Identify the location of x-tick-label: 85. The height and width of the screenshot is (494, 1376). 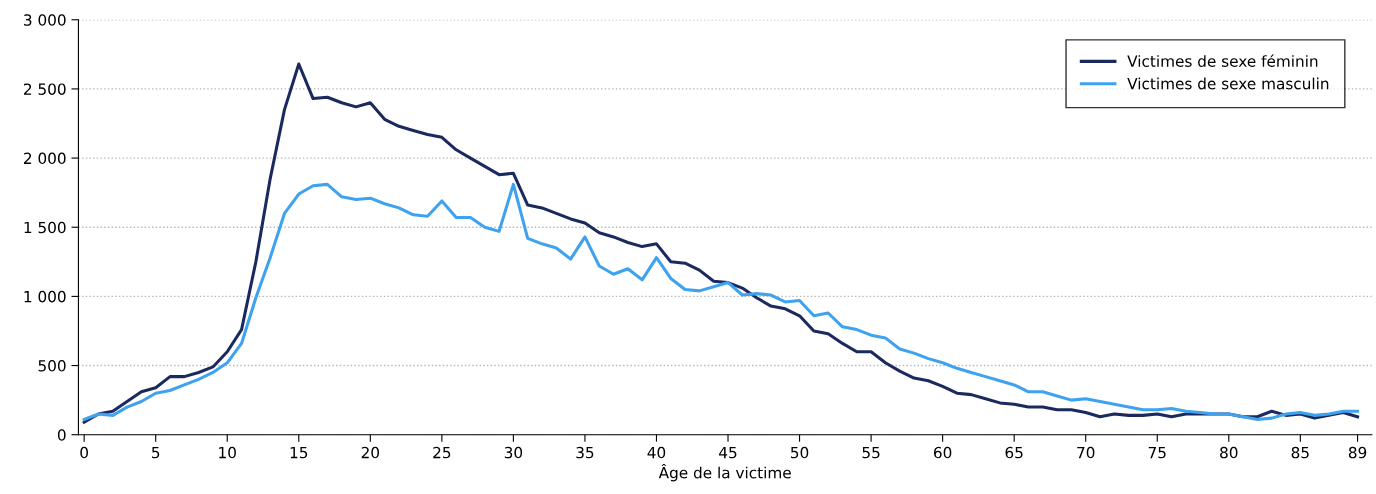
(1300, 452).